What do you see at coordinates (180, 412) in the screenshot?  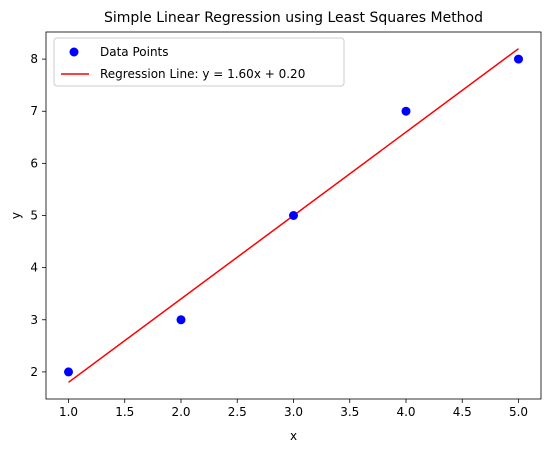 I see `x-tick-label: 2.0` at bounding box center [180, 412].